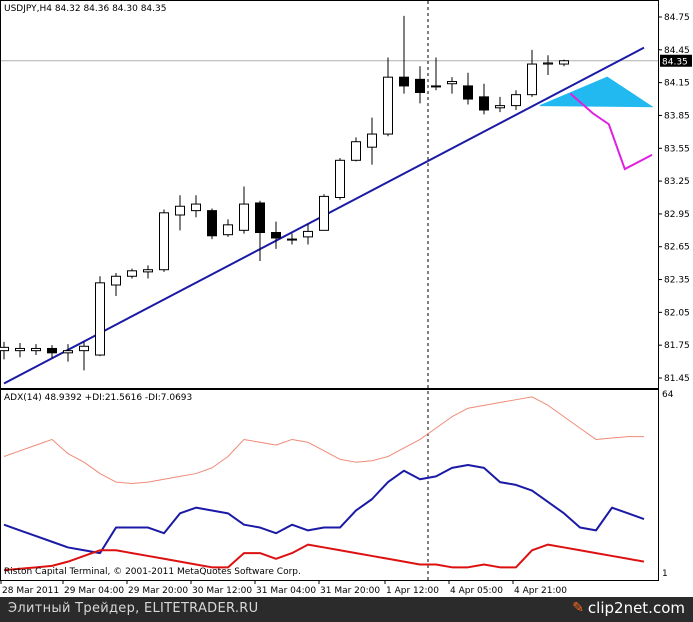  Describe the element at coordinates (30, 591) in the screenshot. I see `time-tick-label: 28 Mar 2011` at that location.